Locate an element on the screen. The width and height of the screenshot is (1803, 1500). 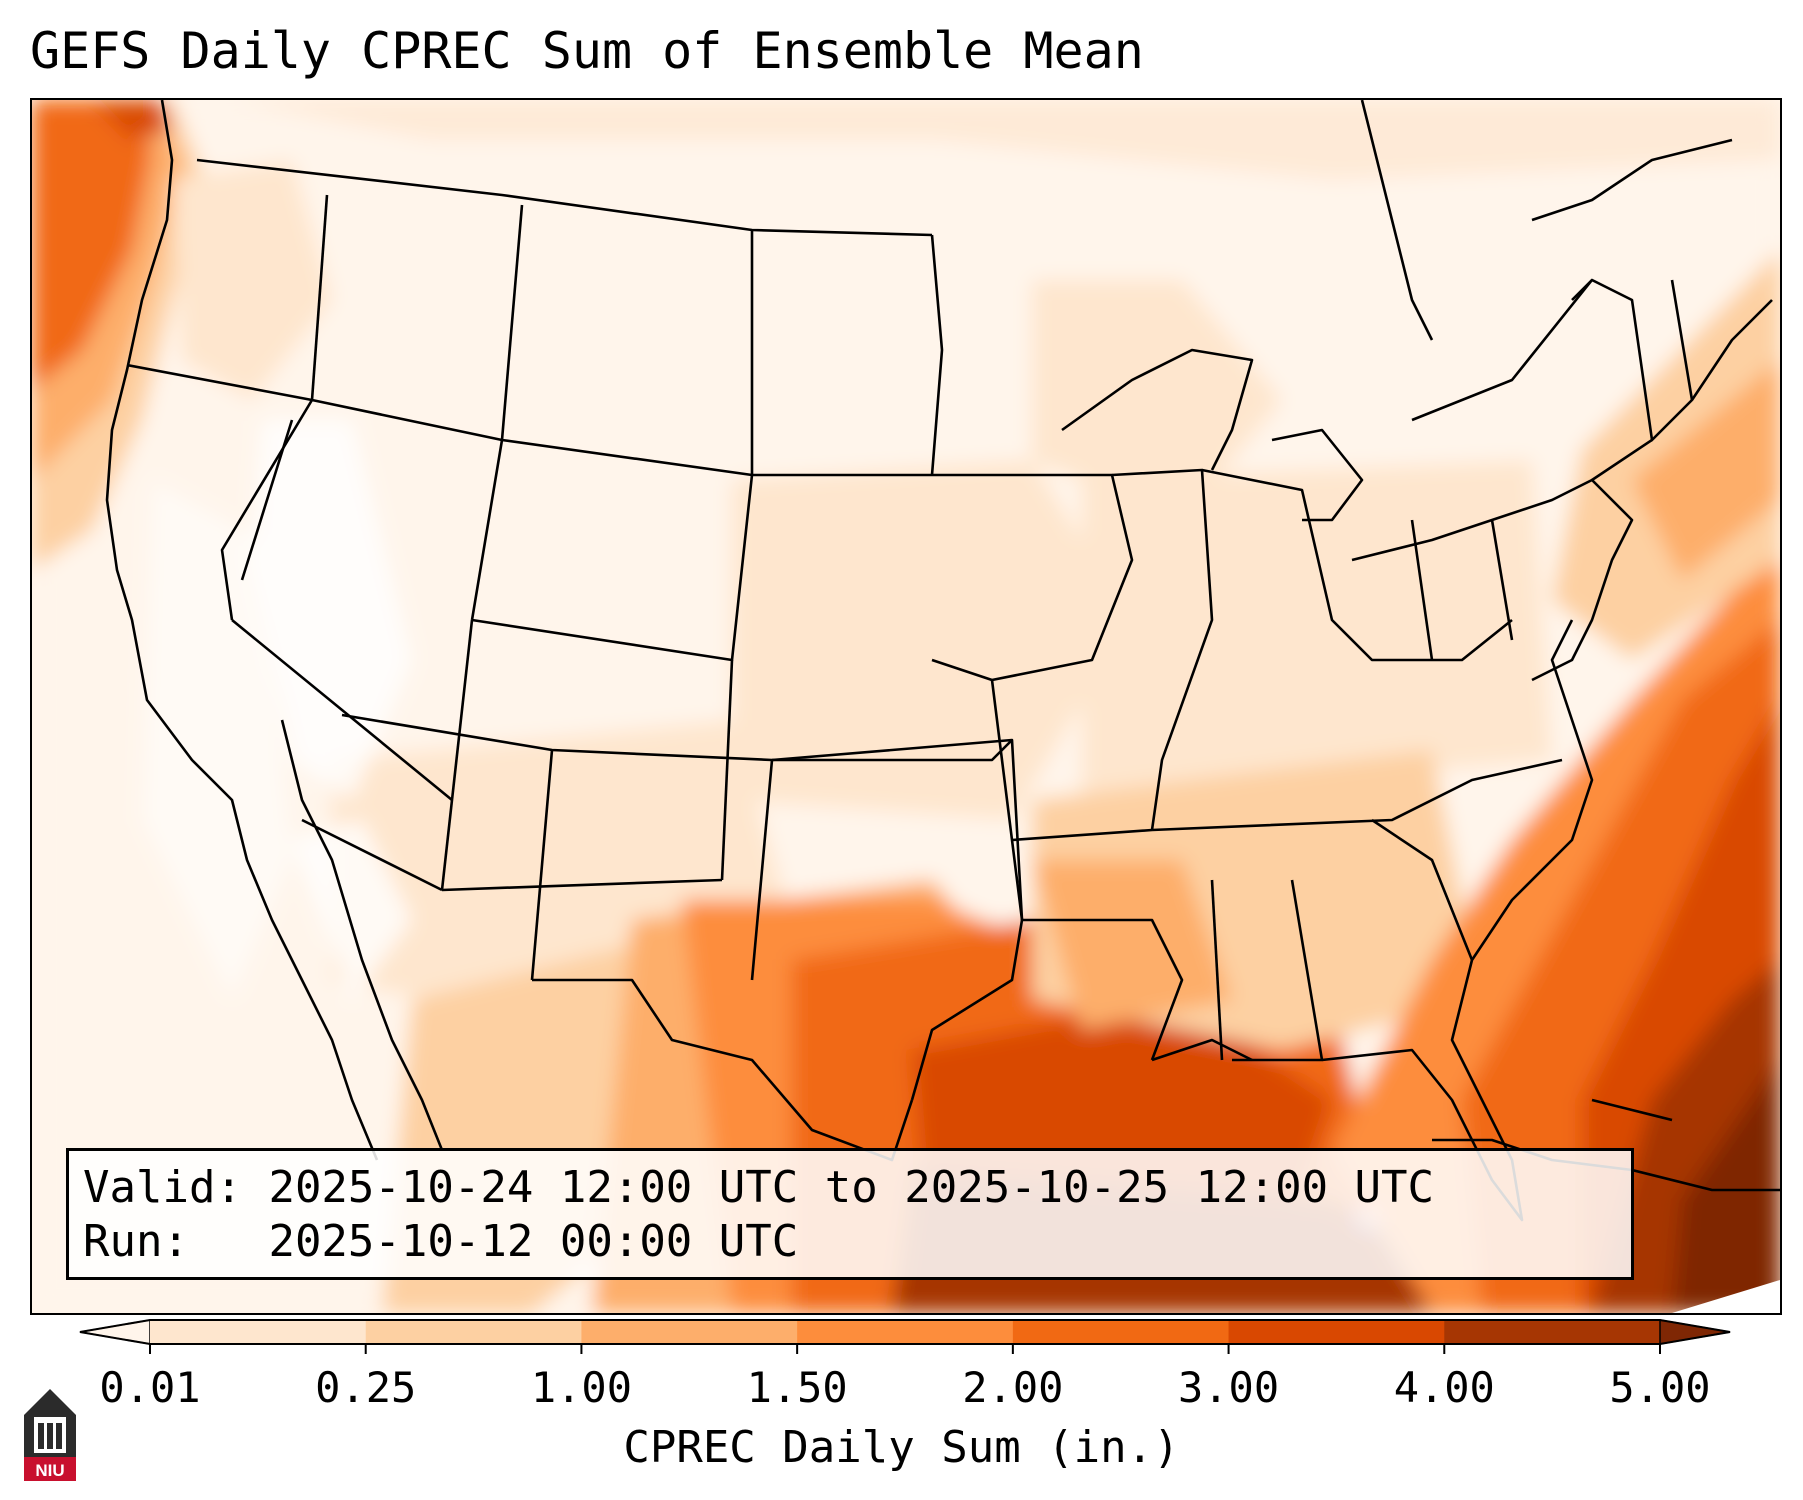
colorbar-extend-low is located at coordinates (115, 1332).